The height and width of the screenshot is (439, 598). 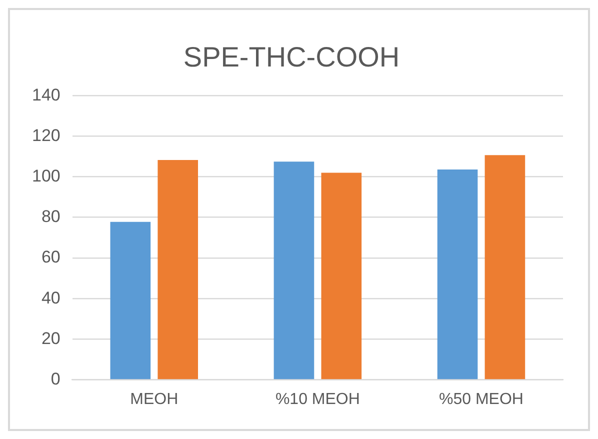 What do you see at coordinates (291, 57) in the screenshot?
I see `chart-title: SPE-THC-COOH` at bounding box center [291, 57].